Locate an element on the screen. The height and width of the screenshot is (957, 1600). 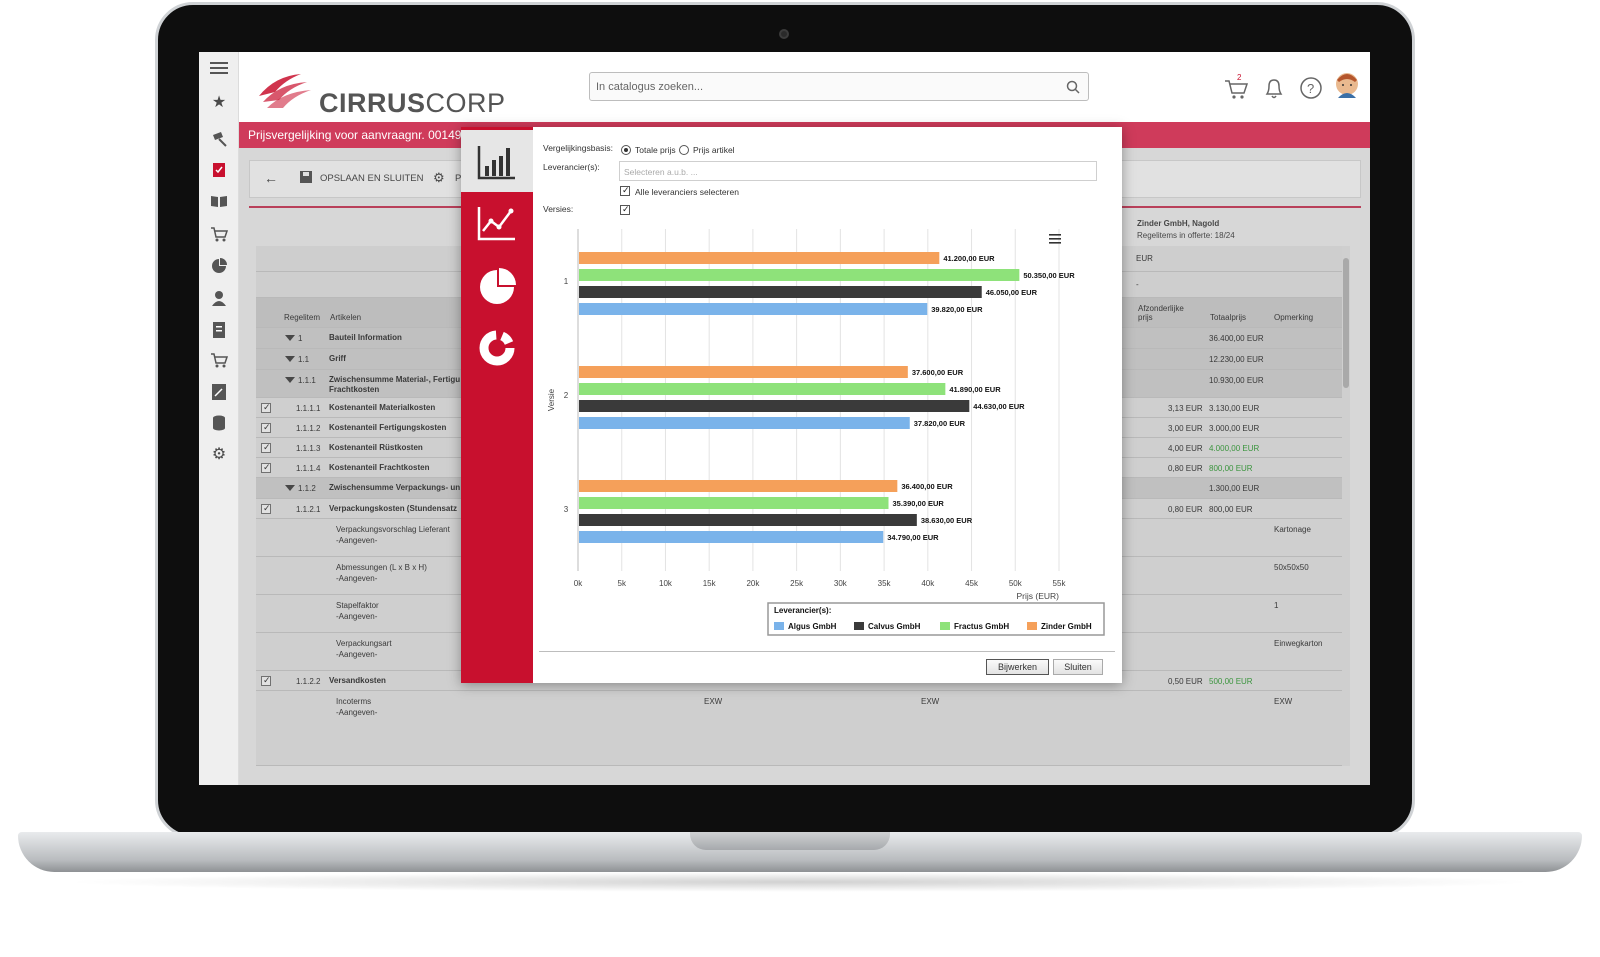
search-input is located at coordinates (816, 87).